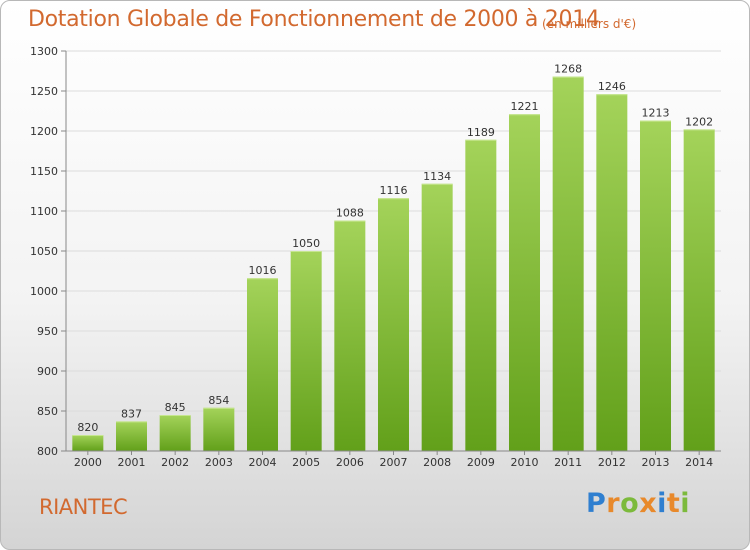  I want to click on x-tick-label-2000: 2000, so click(88, 462).